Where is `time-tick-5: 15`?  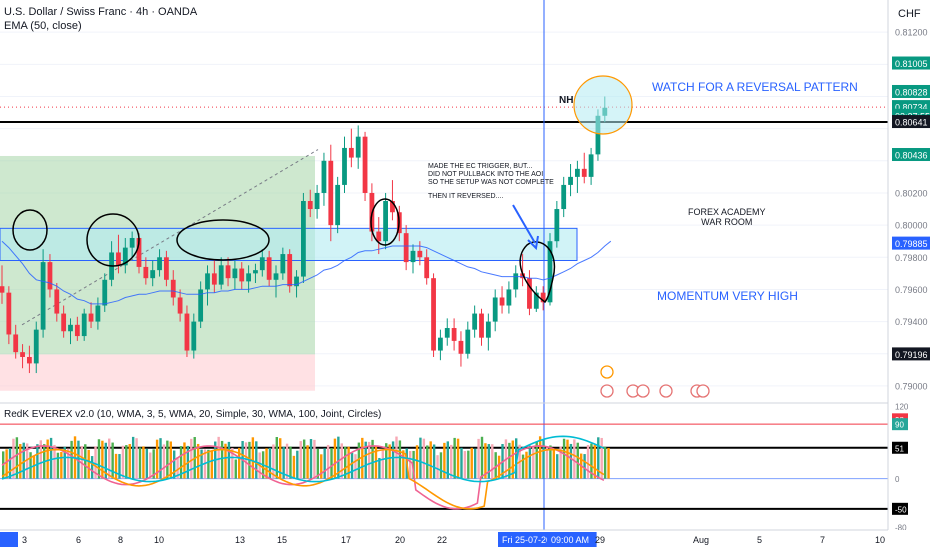 time-tick-5: 15 is located at coordinates (282, 540).